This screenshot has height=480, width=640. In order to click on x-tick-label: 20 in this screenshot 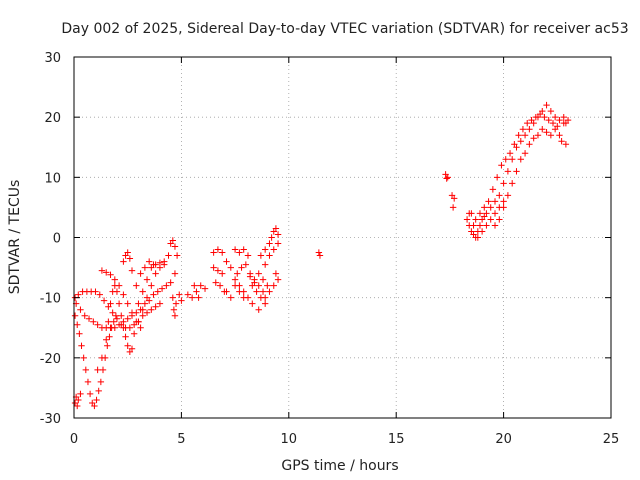, I will do `click(503, 439)`.